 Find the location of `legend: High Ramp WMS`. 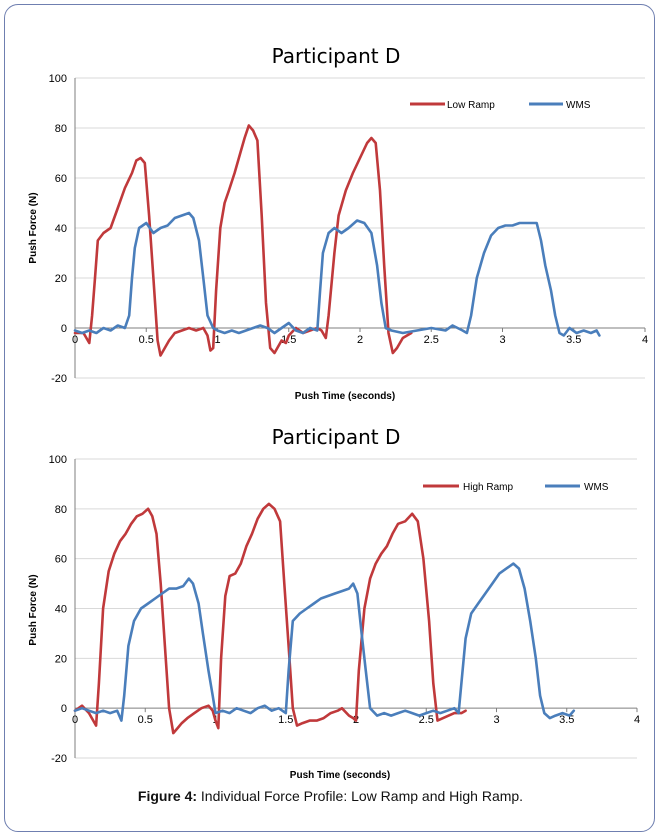

legend: High Ramp WMS is located at coordinates (516, 487).